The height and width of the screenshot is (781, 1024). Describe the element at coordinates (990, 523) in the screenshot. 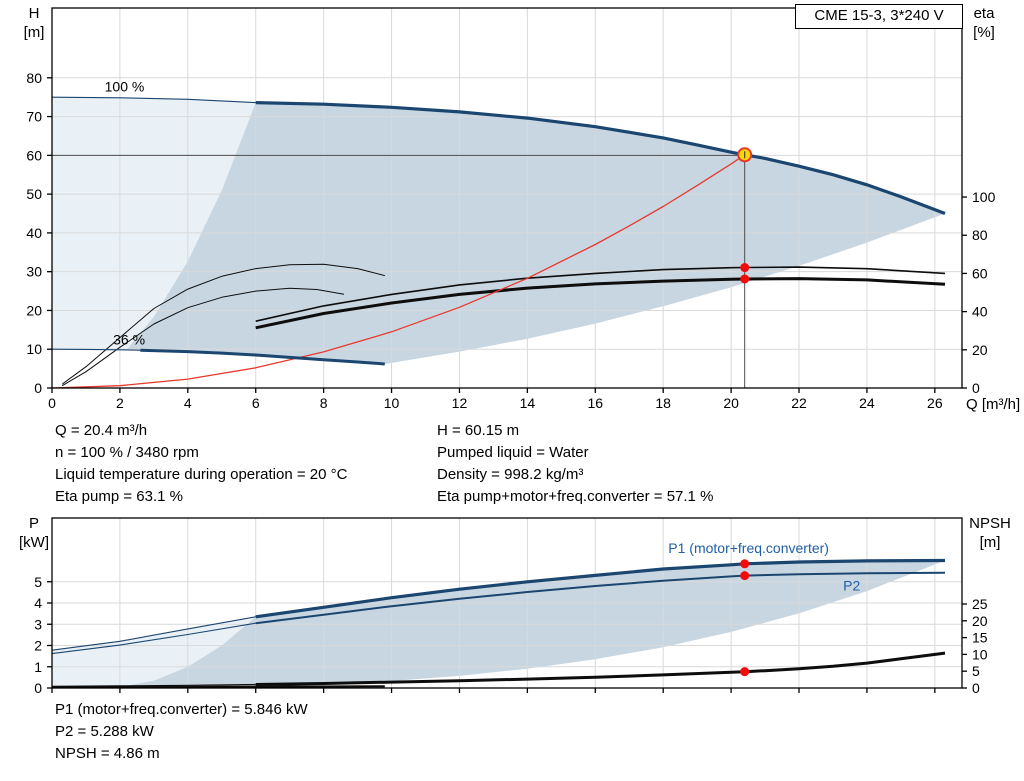

I see `npsh-axis-quantity: NPSH` at that location.